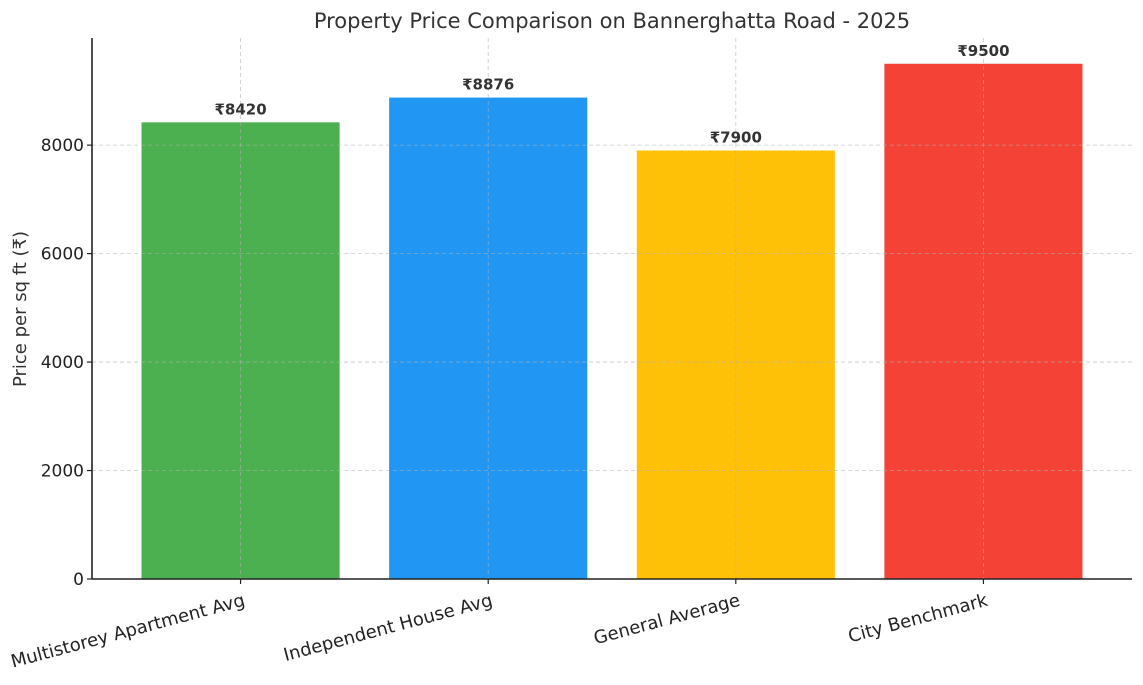 This screenshot has width=1143, height=685. I want to click on x-tick-label-1: Independent House Avg, so click(387, 628).